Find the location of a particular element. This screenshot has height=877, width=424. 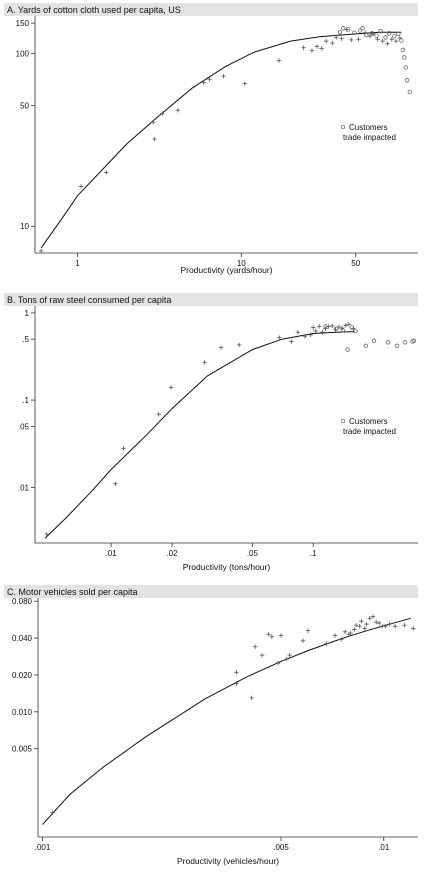

y-tick-label: .01 is located at coordinates (24, 487).